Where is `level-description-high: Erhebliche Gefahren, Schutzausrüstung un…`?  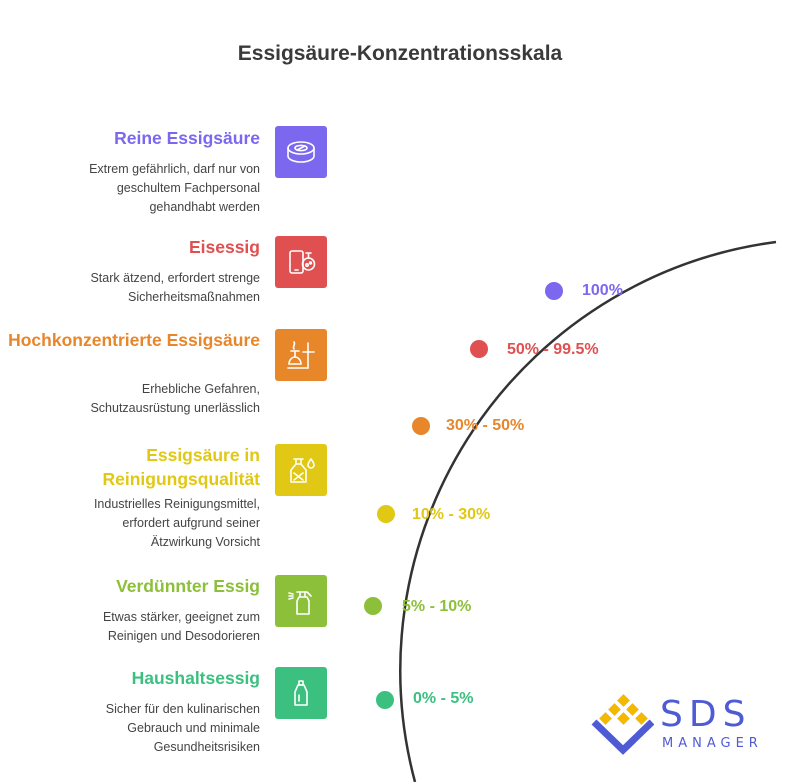
level-description-high: Erhebliche Gefahren, Schutzausrüstung un… is located at coordinates (175, 398).